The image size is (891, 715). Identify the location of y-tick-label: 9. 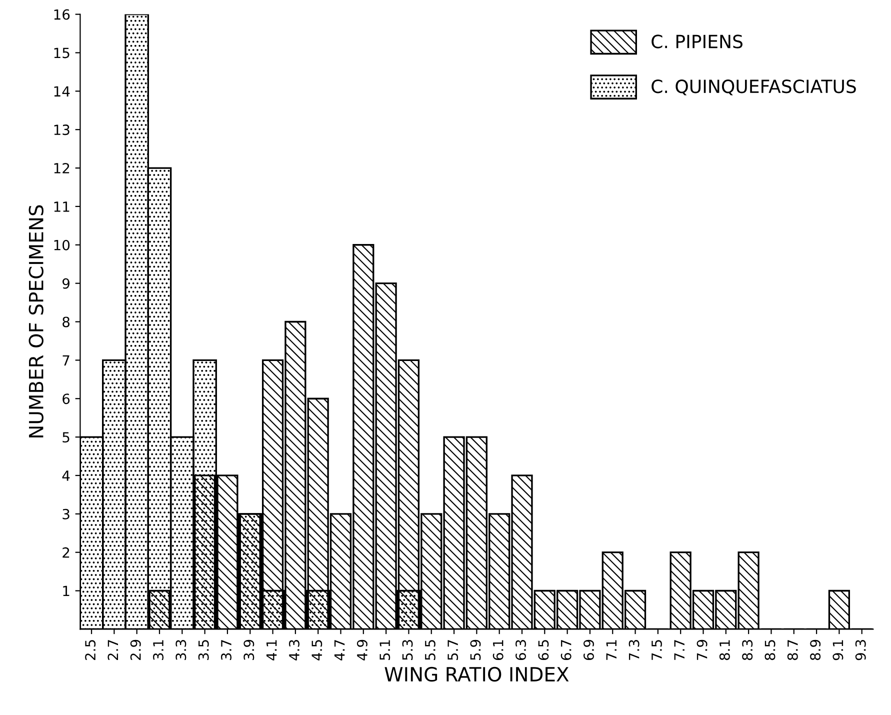
(66, 283).